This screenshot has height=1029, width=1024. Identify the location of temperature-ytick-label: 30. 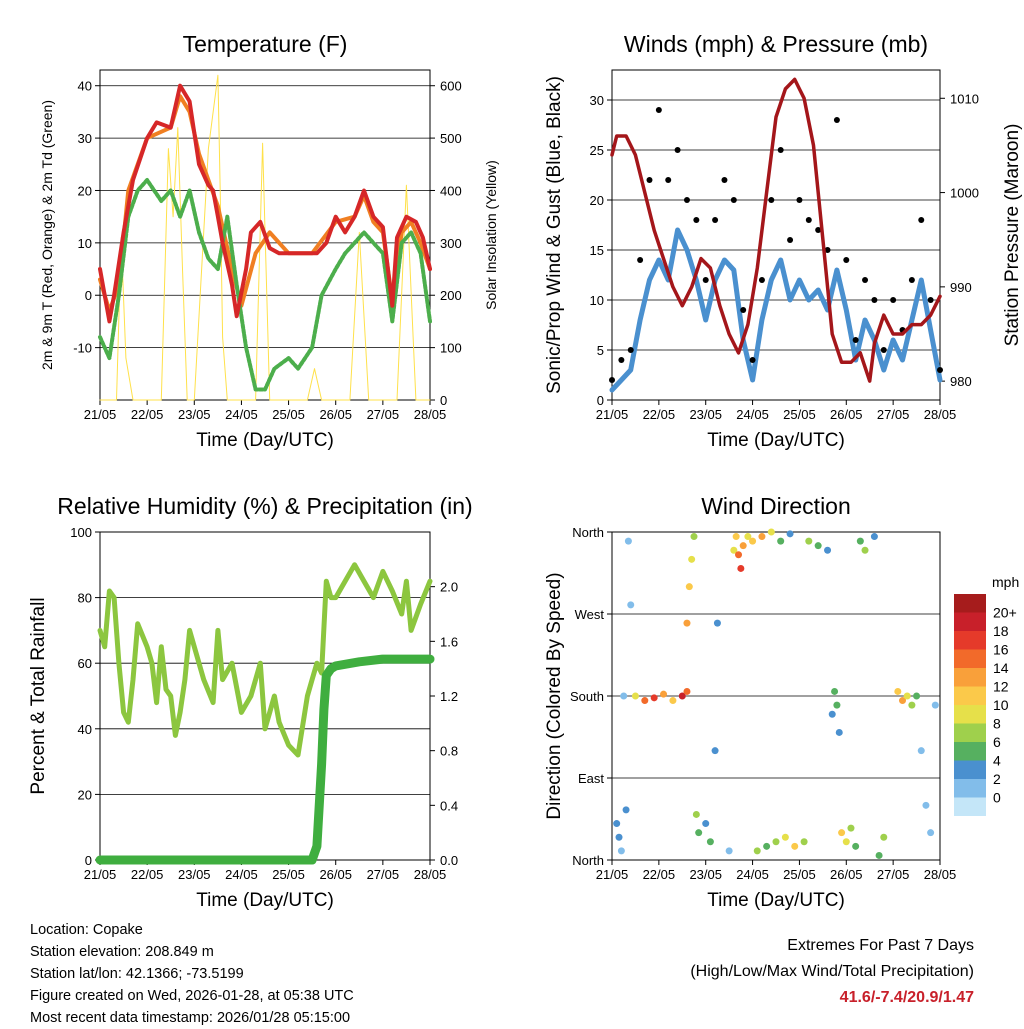
(85, 138).